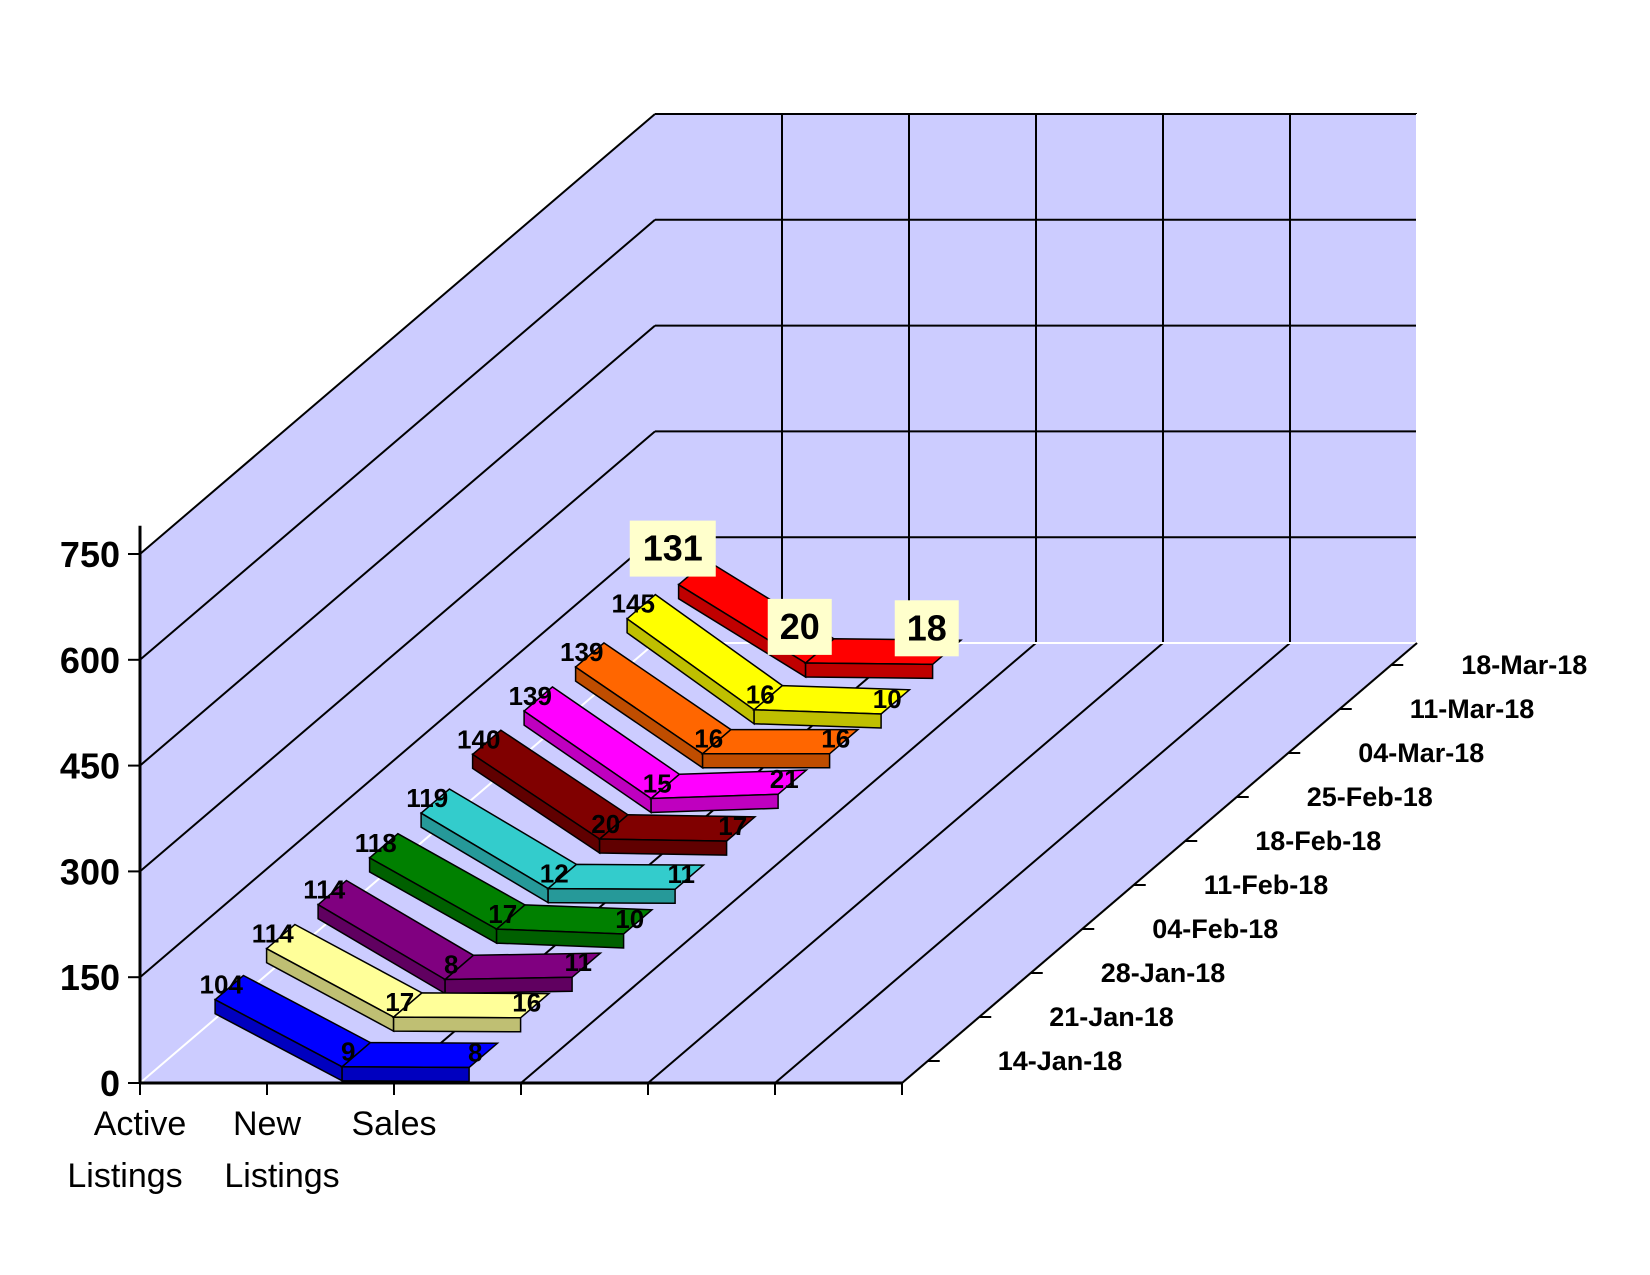  I want to click on depth-label: 11-Feb-18, so click(1266, 885).